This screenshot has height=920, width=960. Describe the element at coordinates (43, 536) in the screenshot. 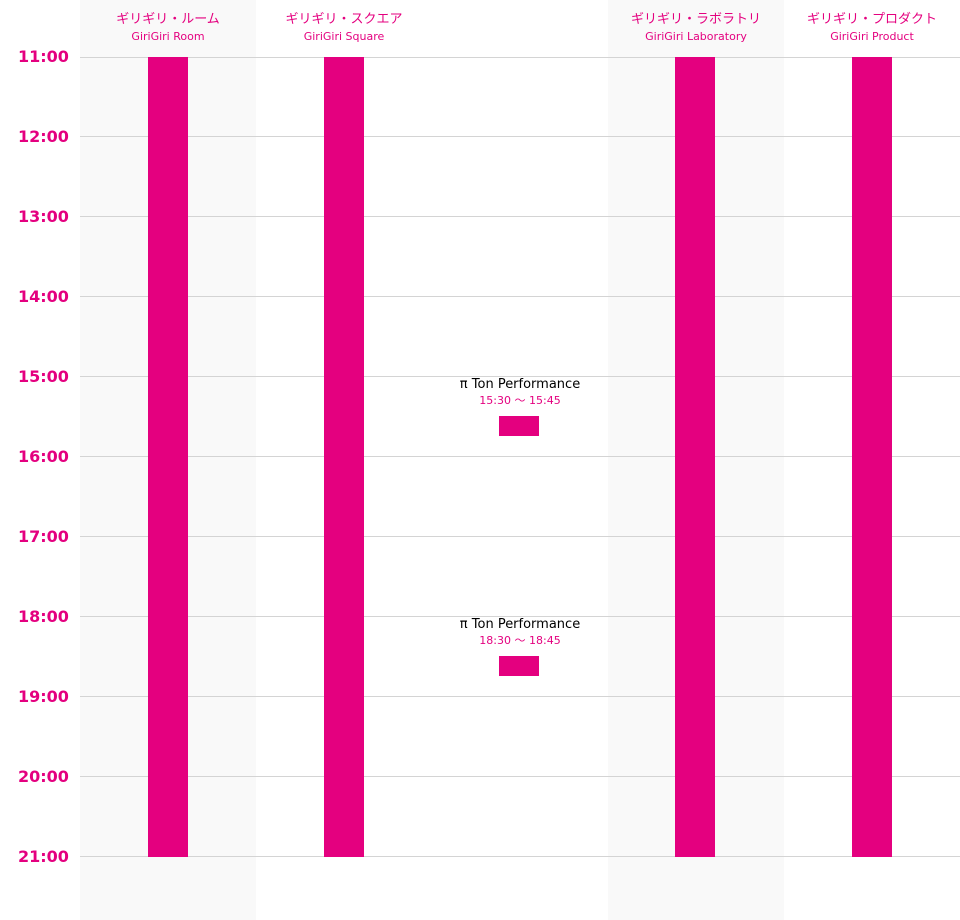

I see `time-label: 17:00` at that location.